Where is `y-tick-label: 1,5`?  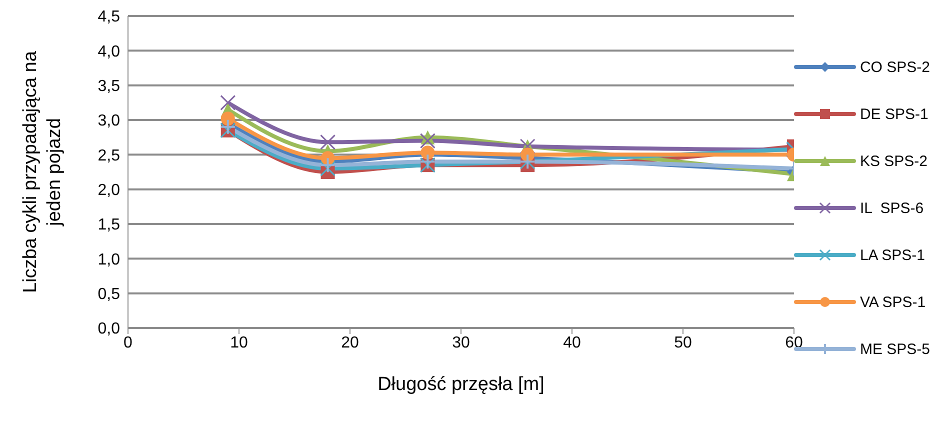 y-tick-label: 1,5 is located at coordinates (109, 225).